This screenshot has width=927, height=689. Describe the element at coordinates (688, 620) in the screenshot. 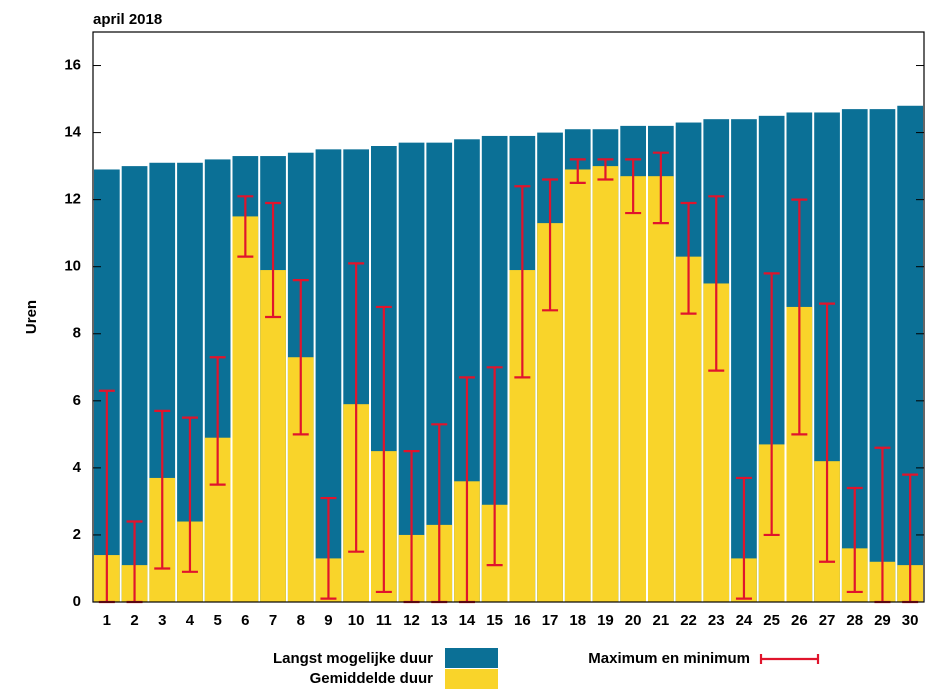

I see `x-tick-label: 22` at that location.